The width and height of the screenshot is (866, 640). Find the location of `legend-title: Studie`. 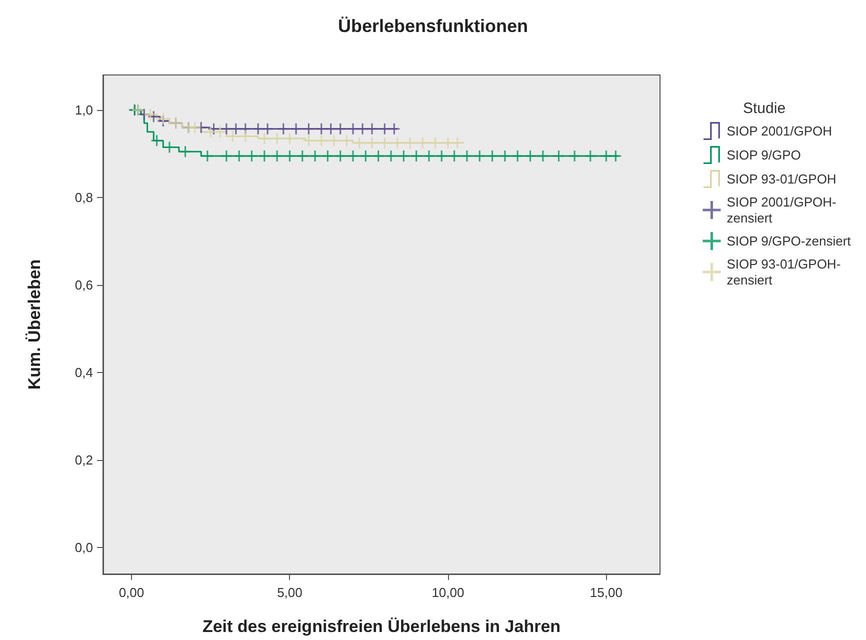

legend-title: Studie is located at coordinates (764, 108).